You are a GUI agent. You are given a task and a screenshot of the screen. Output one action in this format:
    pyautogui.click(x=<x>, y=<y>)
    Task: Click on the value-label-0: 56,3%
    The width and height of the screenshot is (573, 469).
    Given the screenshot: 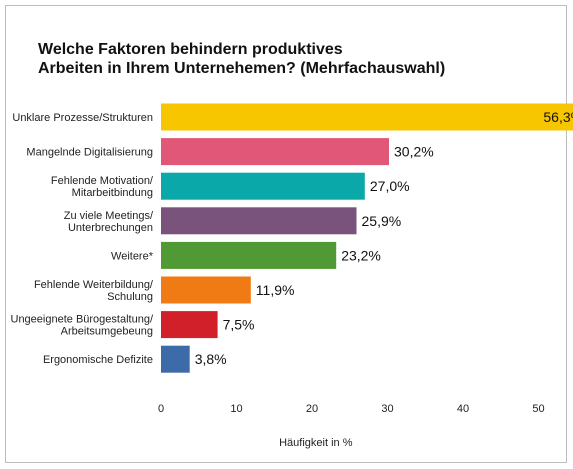 What is the action you would take?
    pyautogui.click(x=558, y=117)
    